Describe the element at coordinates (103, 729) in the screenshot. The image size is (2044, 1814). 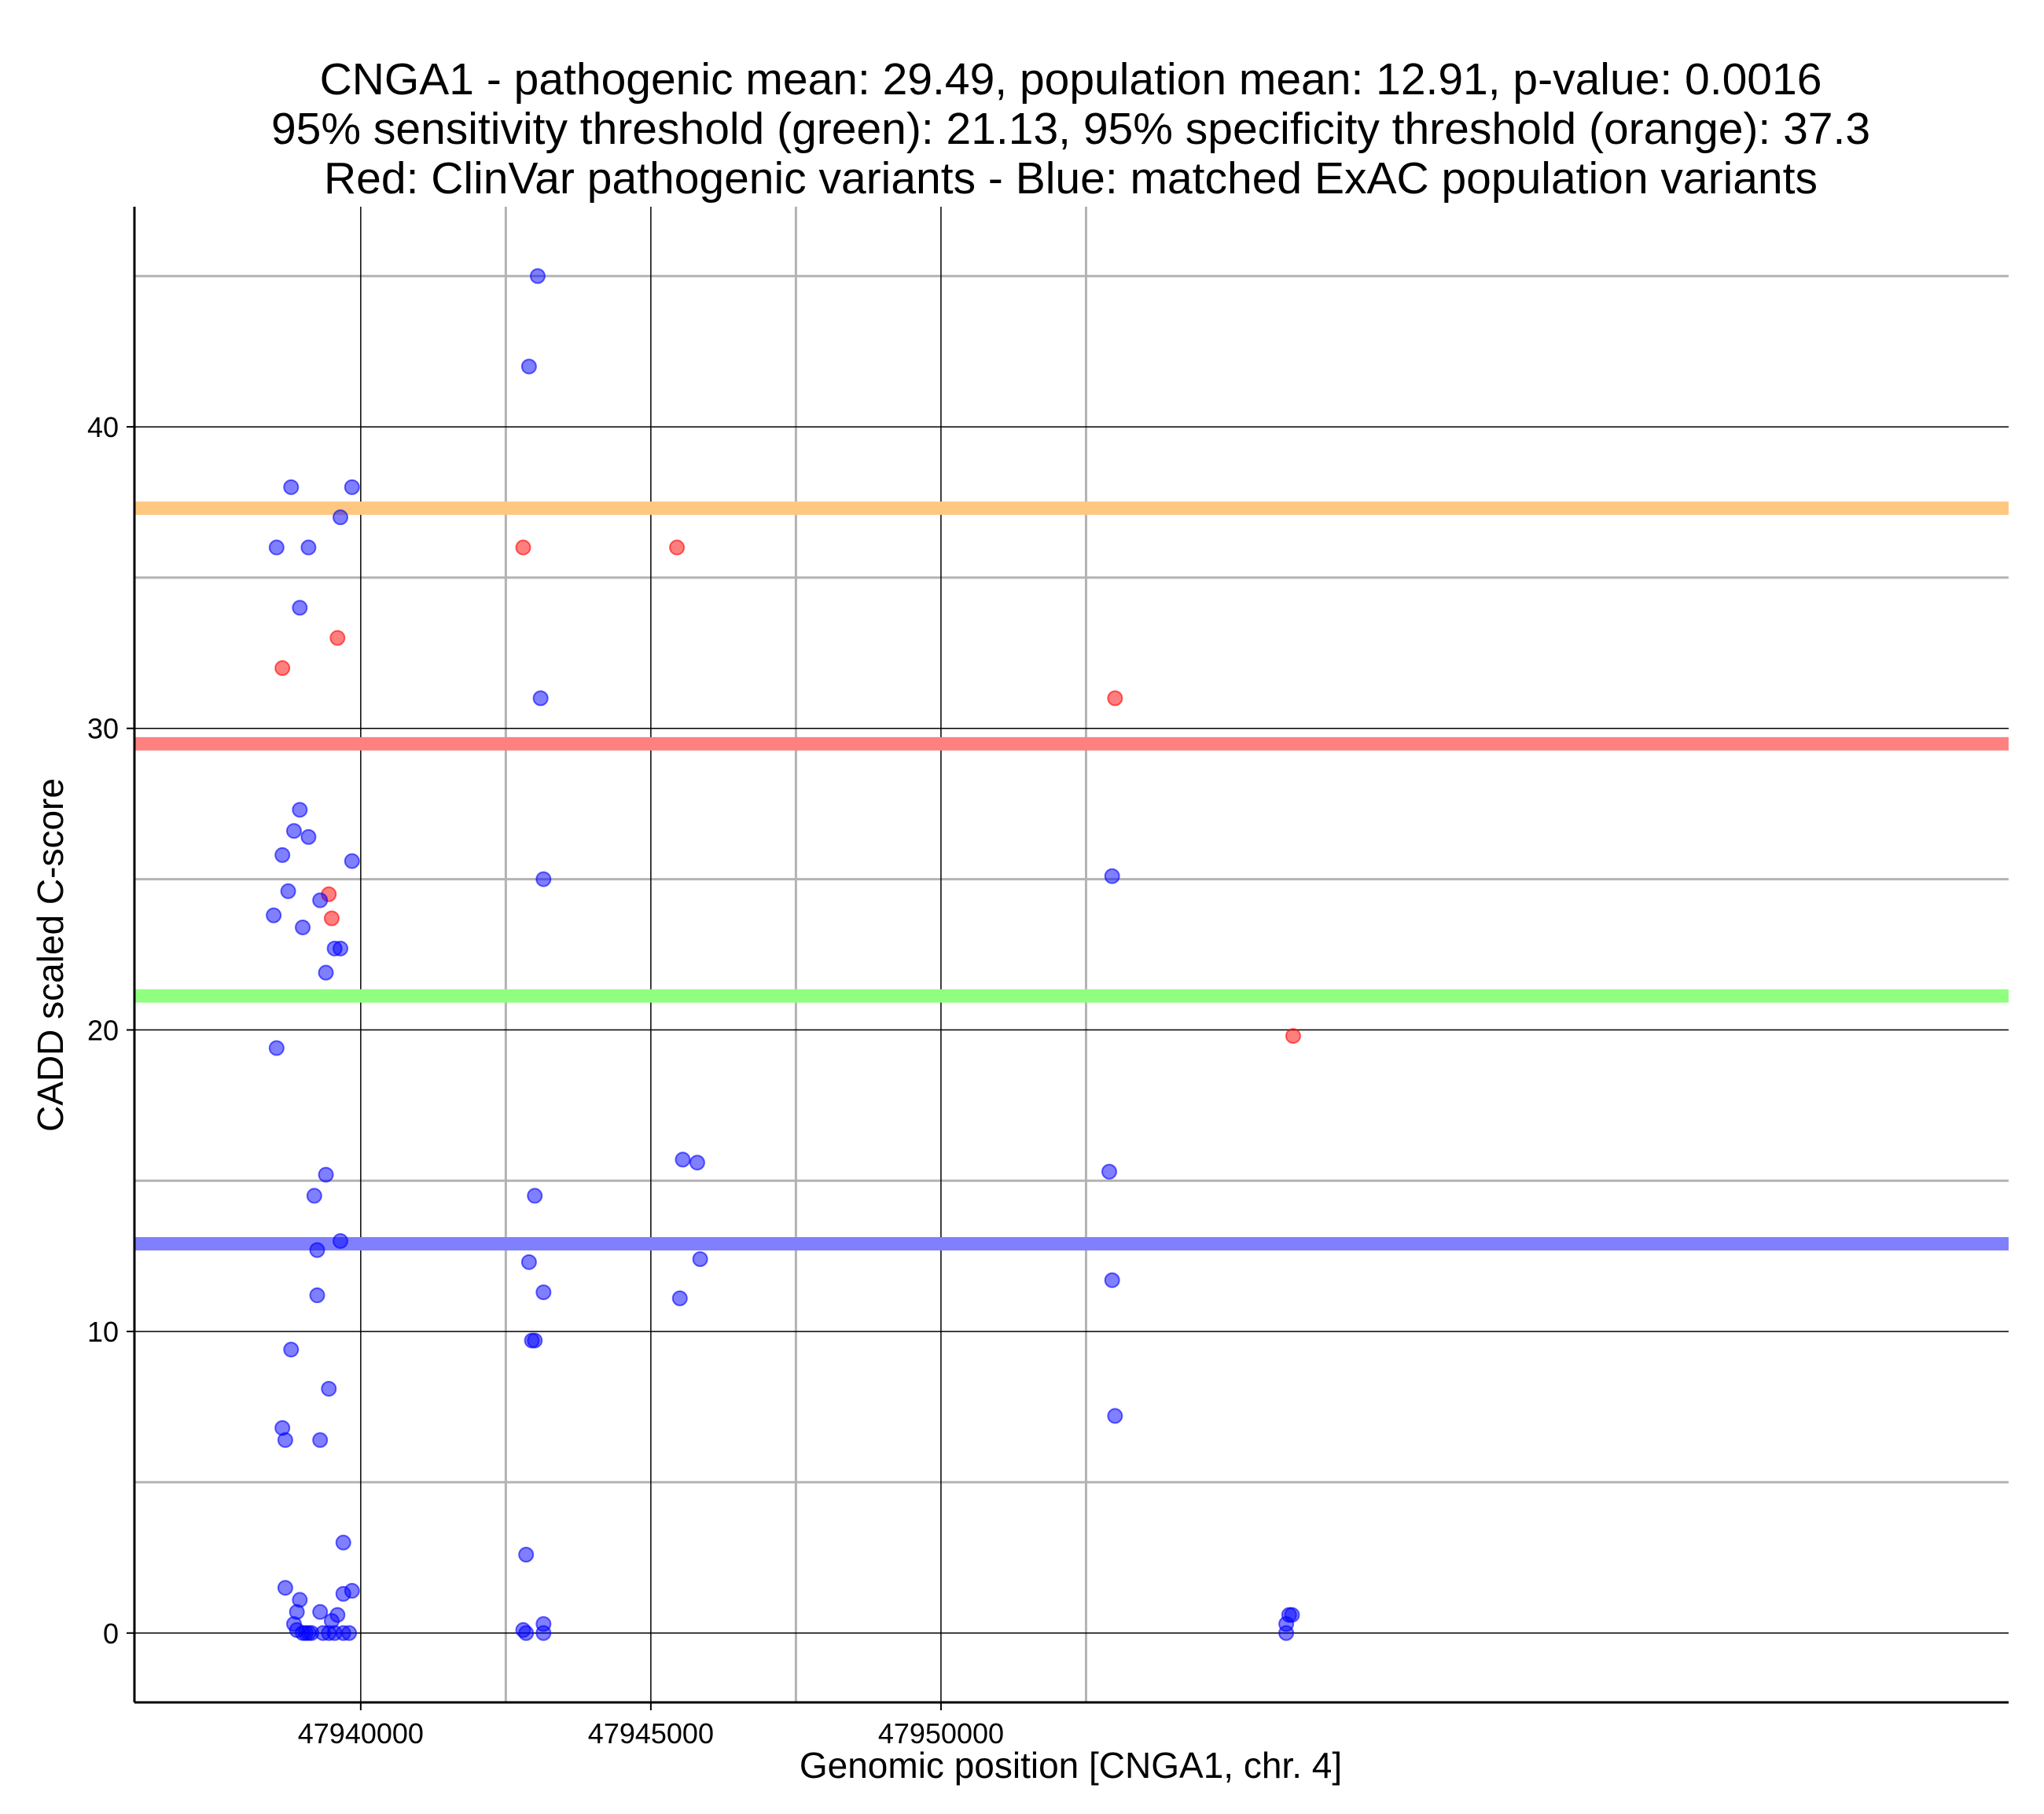
I see `y-tick-label: 30` at that location.